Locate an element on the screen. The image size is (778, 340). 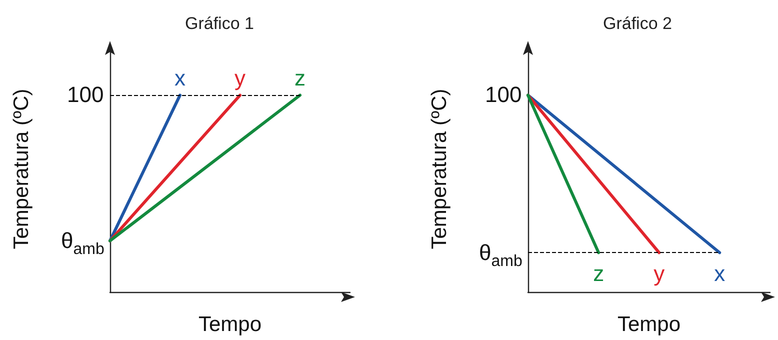
chart-title: Gráfico 2 is located at coordinates (637, 23).